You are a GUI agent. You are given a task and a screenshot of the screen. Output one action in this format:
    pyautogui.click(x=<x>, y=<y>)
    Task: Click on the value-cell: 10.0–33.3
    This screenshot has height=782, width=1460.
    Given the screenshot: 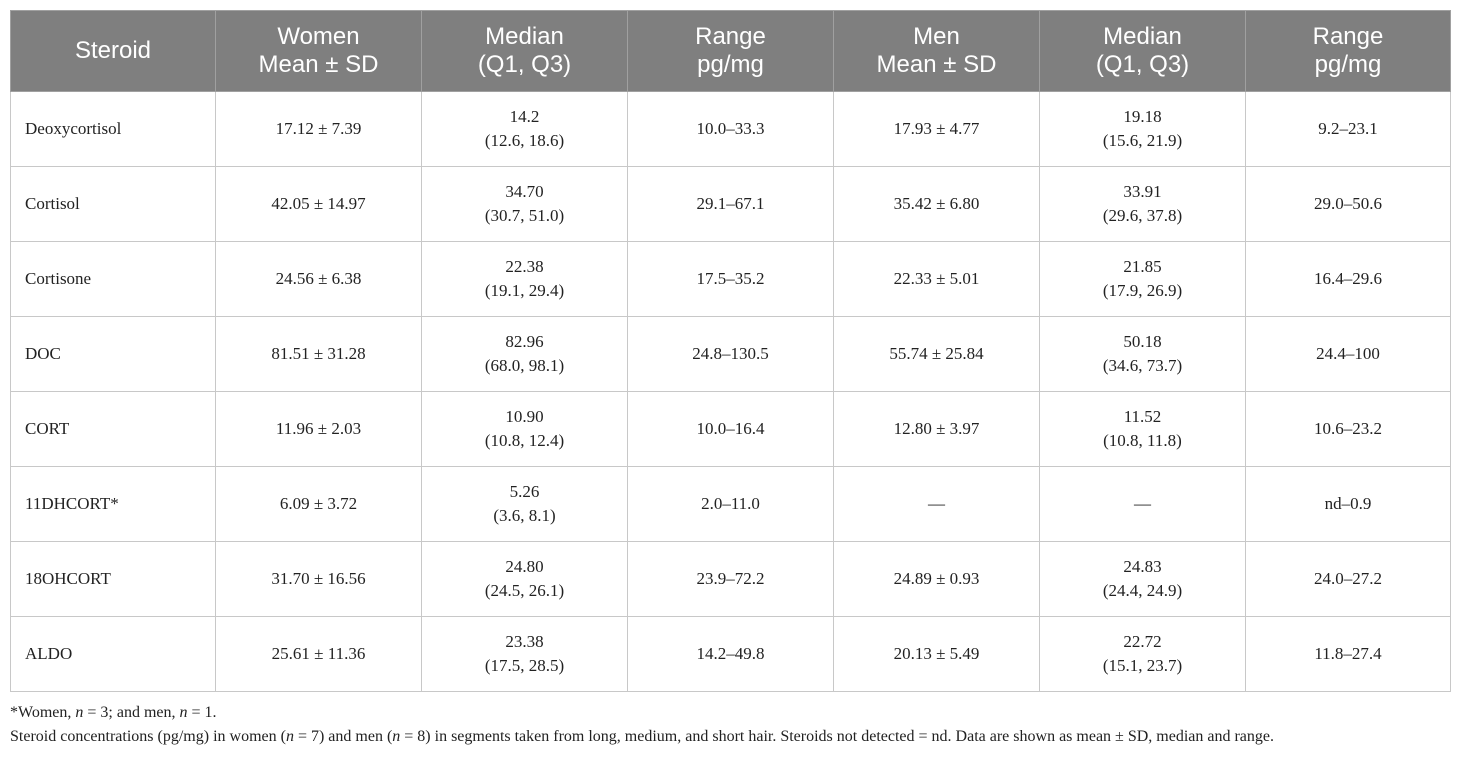 What is the action you would take?
    pyautogui.click(x=730, y=129)
    